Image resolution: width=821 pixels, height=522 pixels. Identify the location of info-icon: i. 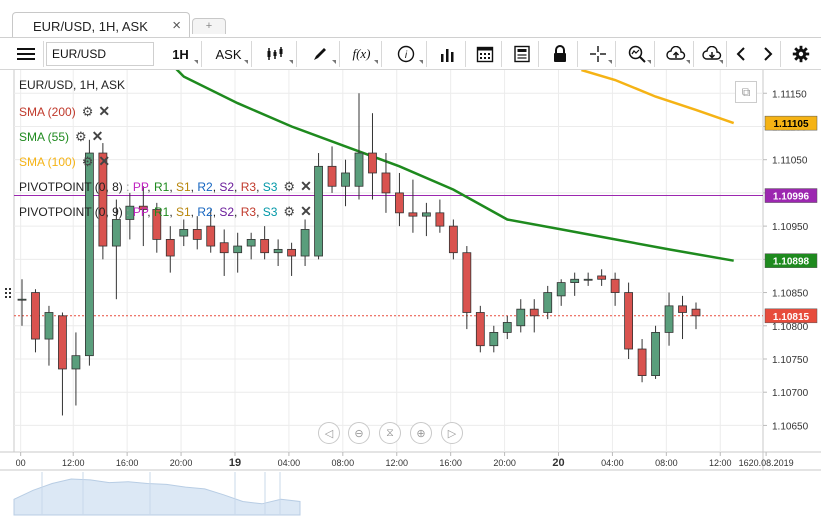
(406, 54).